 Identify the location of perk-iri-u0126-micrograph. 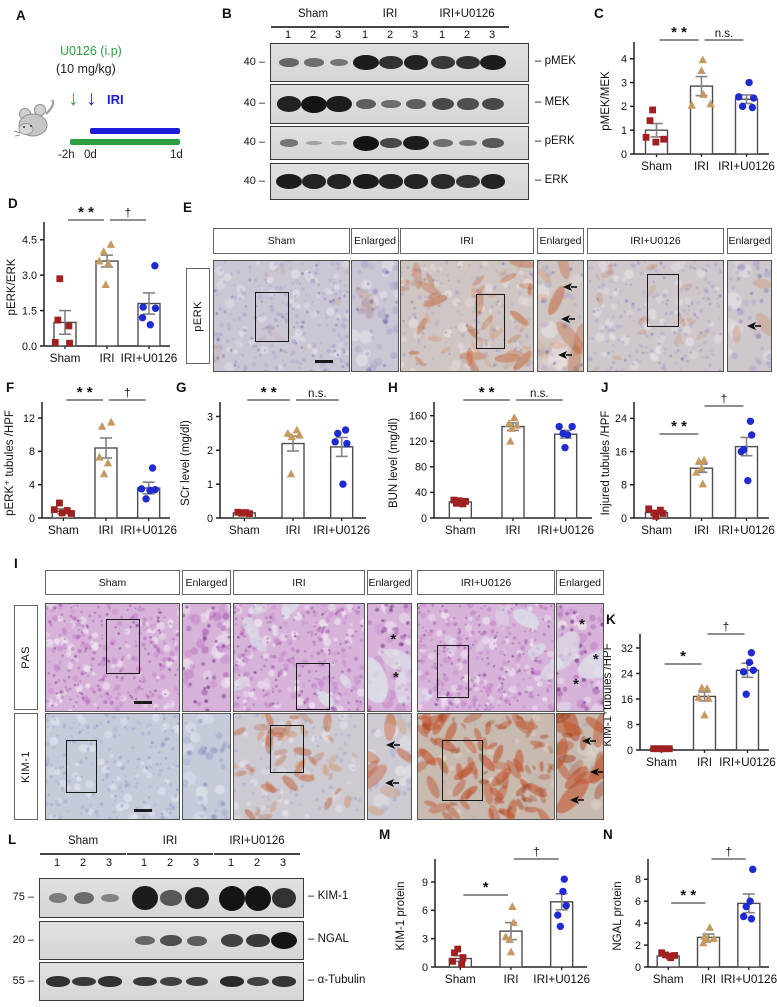
(655, 316).